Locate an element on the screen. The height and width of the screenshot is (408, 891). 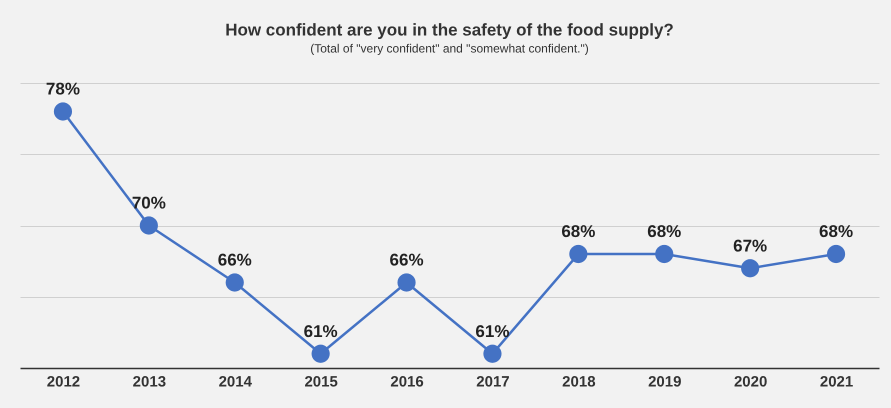
chart-title: How confident are you in the safety of the food supply? is located at coordinates (449, 30).